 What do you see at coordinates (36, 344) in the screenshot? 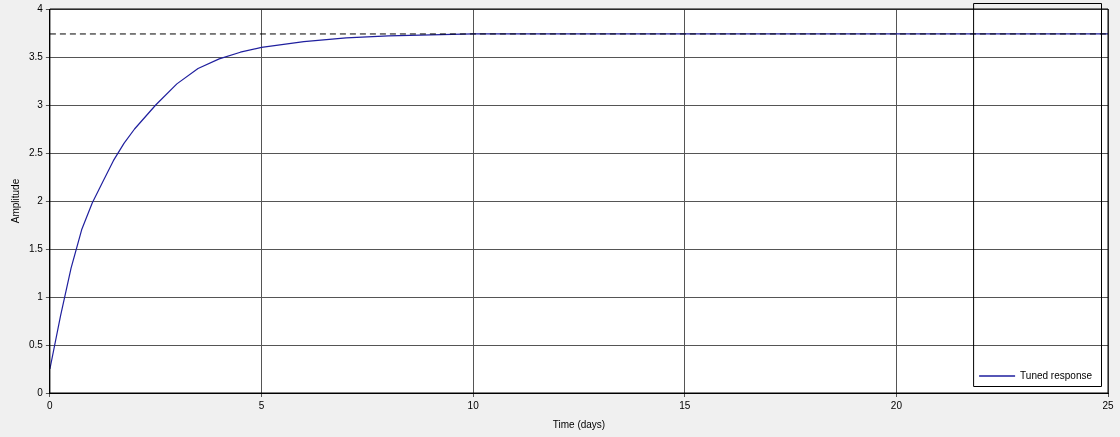
I see `y-tick-label: 0.5` at bounding box center [36, 344].